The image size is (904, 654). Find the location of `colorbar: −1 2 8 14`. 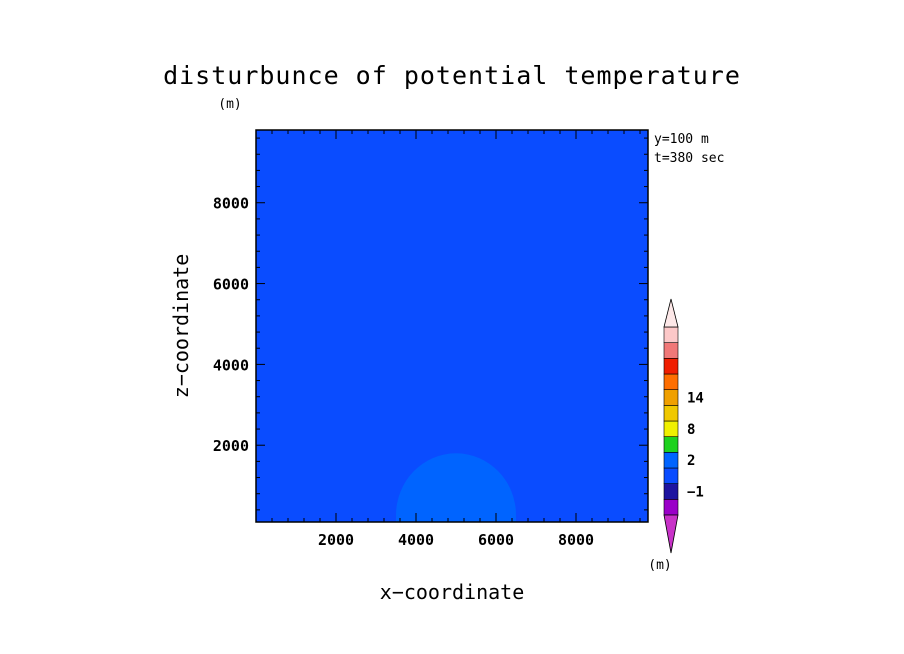

colorbar: −1 2 8 14 is located at coordinates (683, 426).